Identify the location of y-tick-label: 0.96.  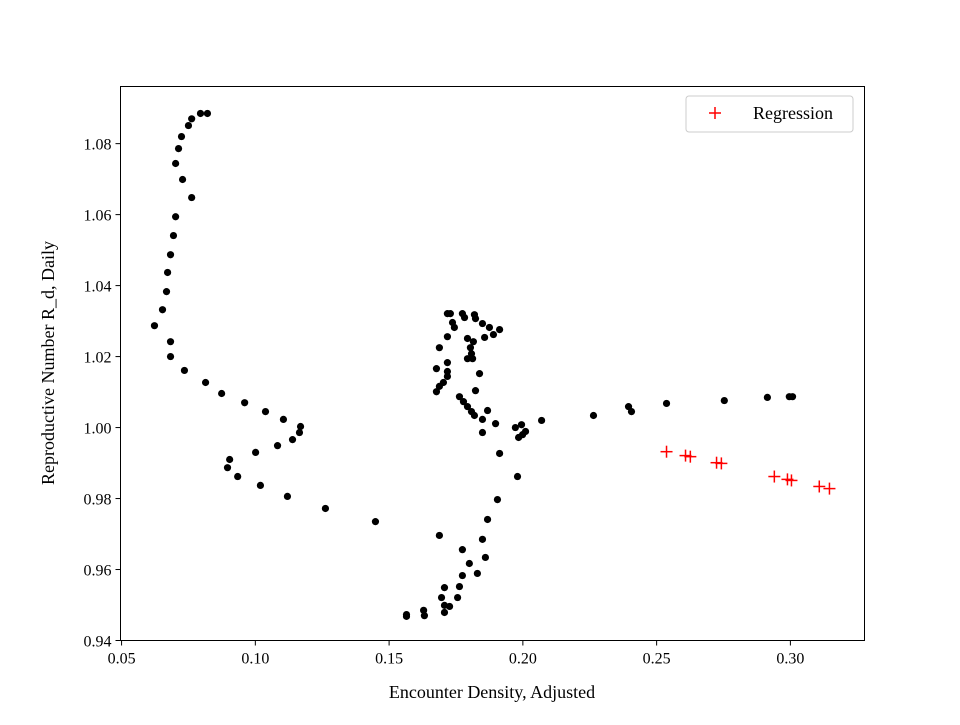
(98, 571).